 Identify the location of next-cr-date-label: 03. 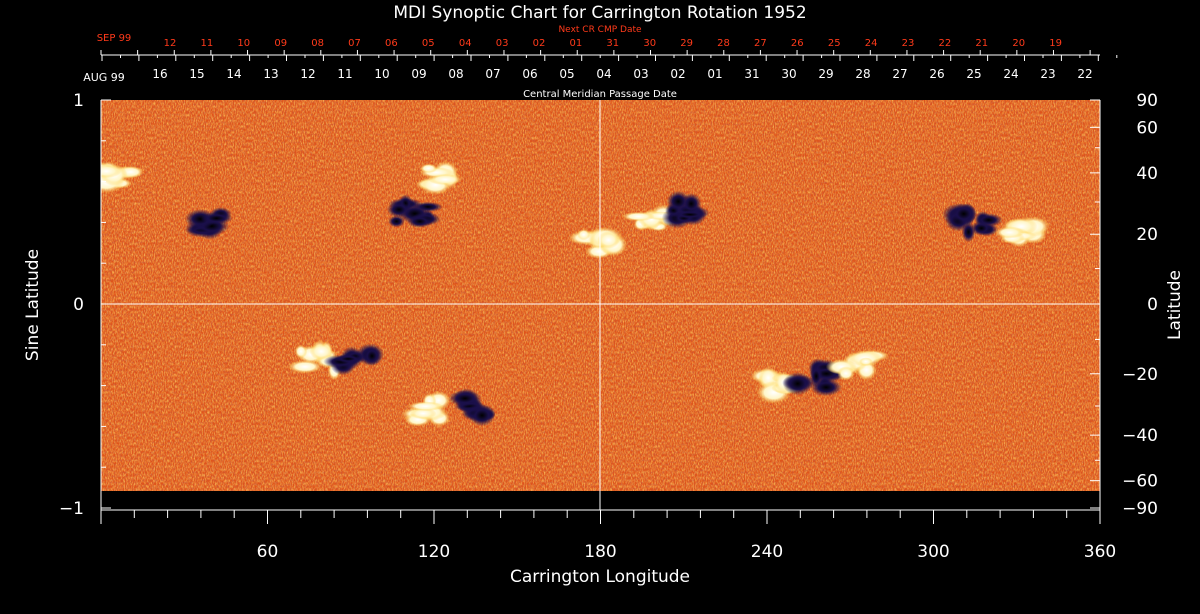
(502, 43).